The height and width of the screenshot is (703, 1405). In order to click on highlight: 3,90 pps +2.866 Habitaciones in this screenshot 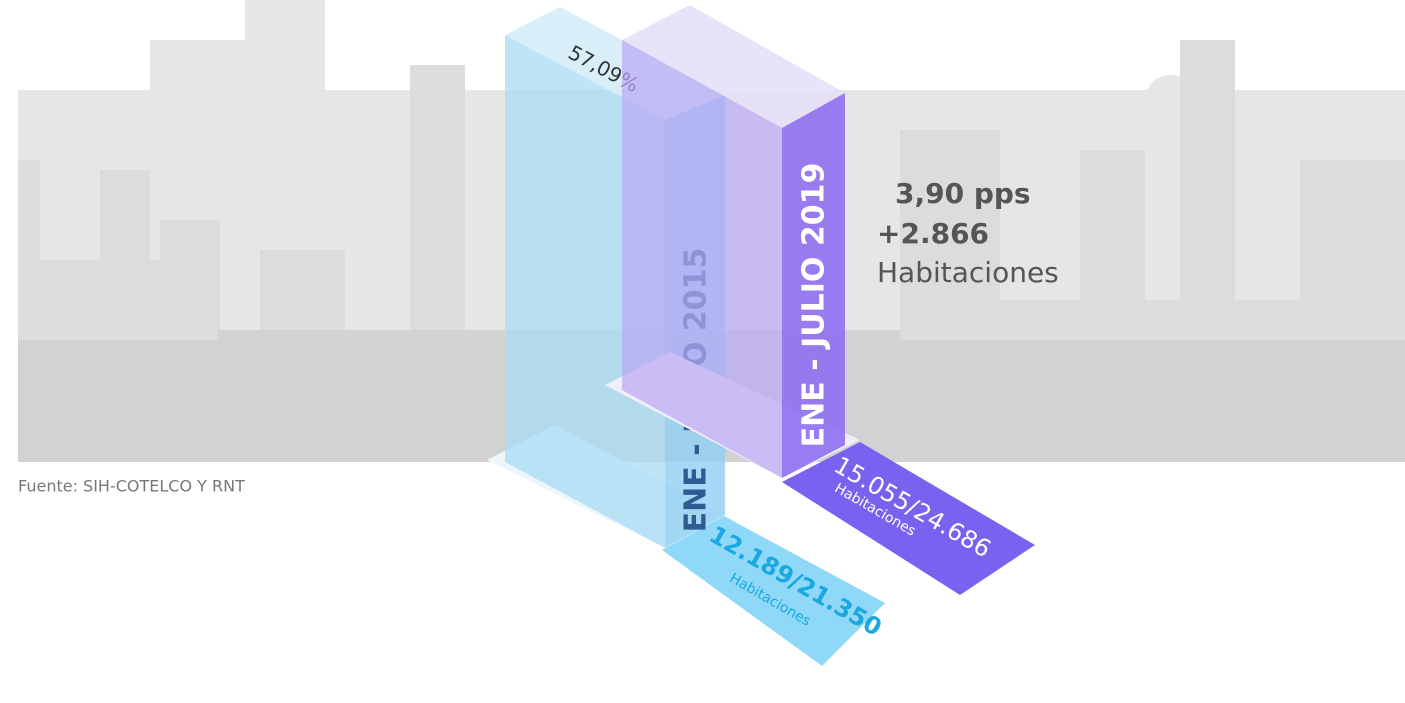, I will do `click(968, 233)`.